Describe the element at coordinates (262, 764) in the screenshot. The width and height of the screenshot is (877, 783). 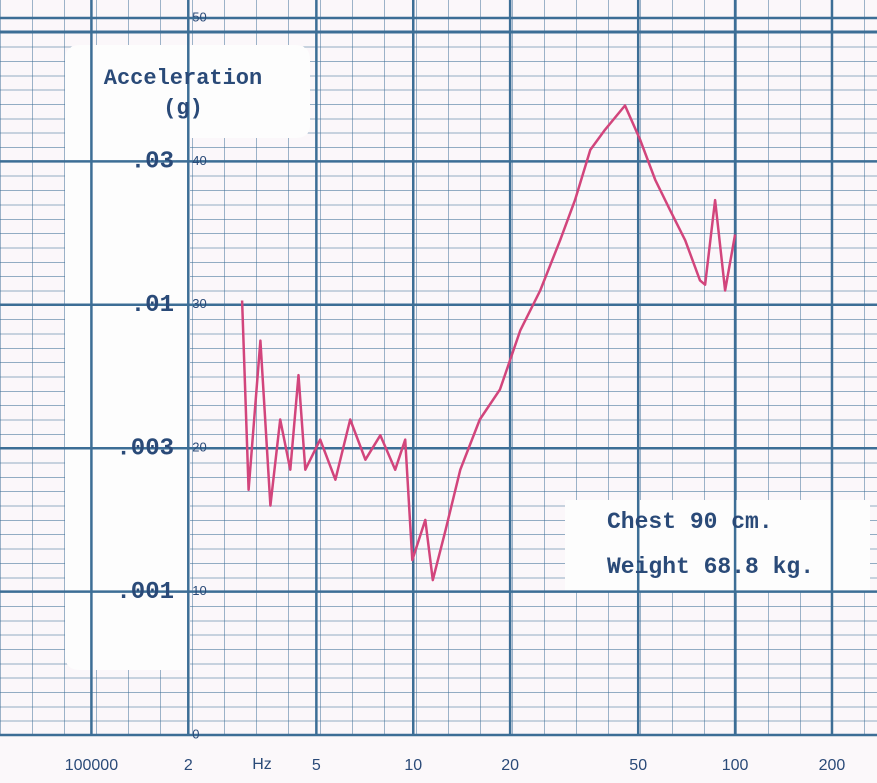
I see `x-label: Hz` at that location.